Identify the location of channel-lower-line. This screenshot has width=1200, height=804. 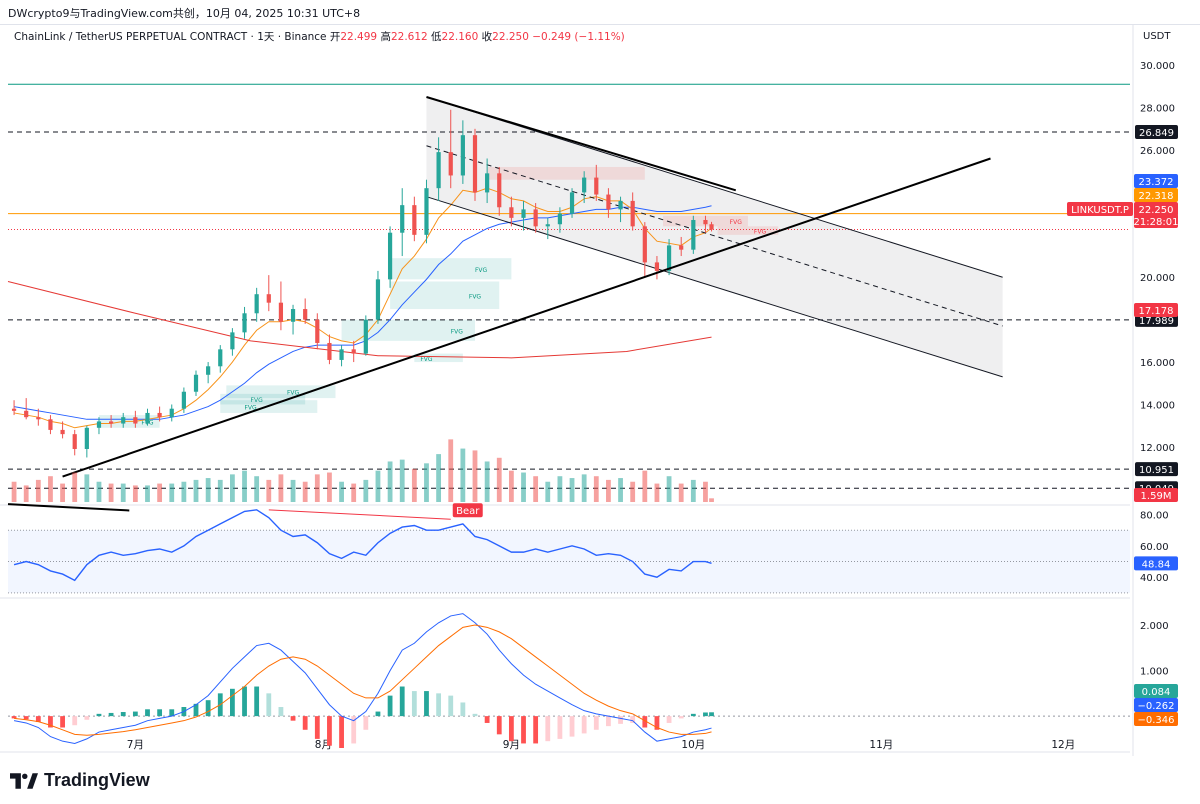
(714, 287).